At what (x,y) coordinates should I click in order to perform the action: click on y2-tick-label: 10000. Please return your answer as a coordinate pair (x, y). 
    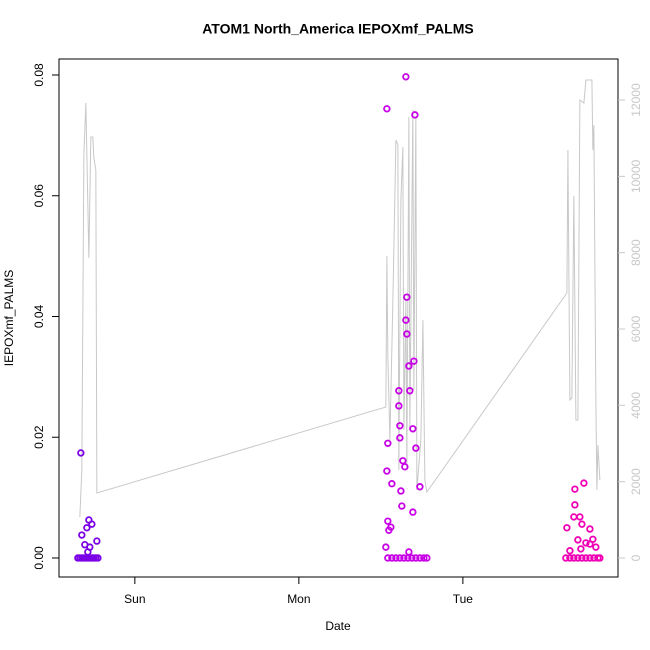
    Looking at the image, I should click on (636, 176).